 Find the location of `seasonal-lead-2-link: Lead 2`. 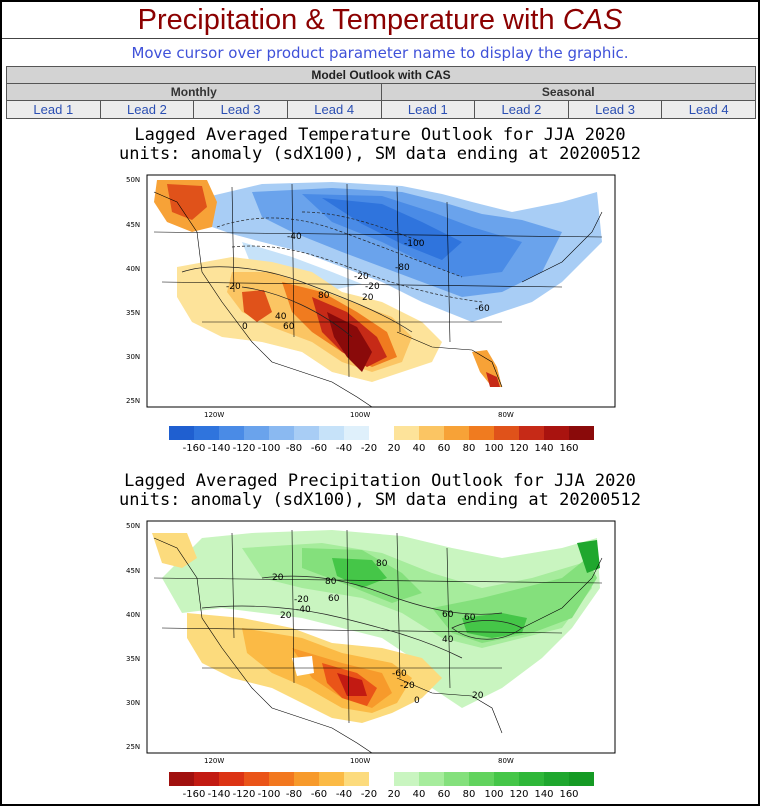

seasonal-lead-2-link: Lead 2 is located at coordinates (521, 109).